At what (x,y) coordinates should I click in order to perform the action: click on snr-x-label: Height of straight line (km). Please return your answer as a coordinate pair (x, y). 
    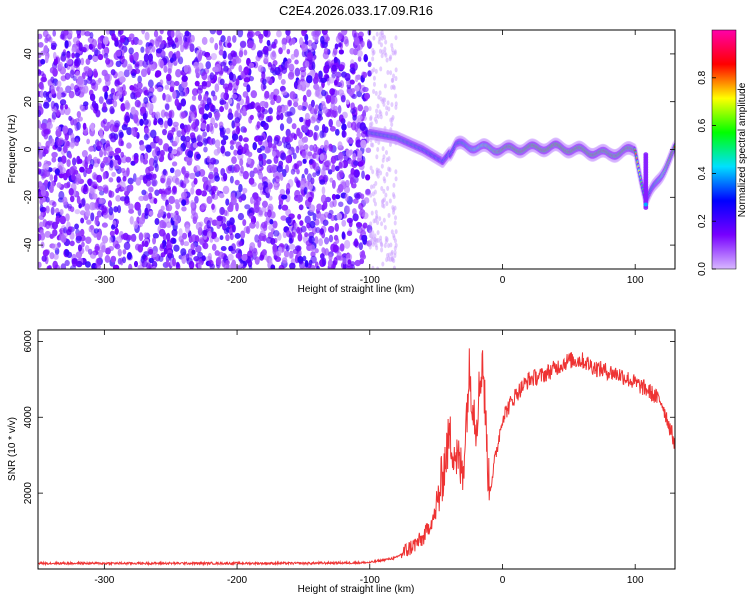
    Looking at the image, I should click on (356, 589).